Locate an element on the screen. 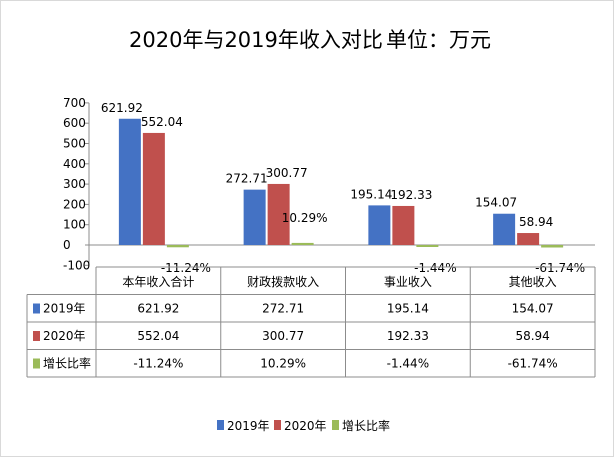 This screenshot has height=459, width=616. legend-label: 2020年 is located at coordinates (305, 426).